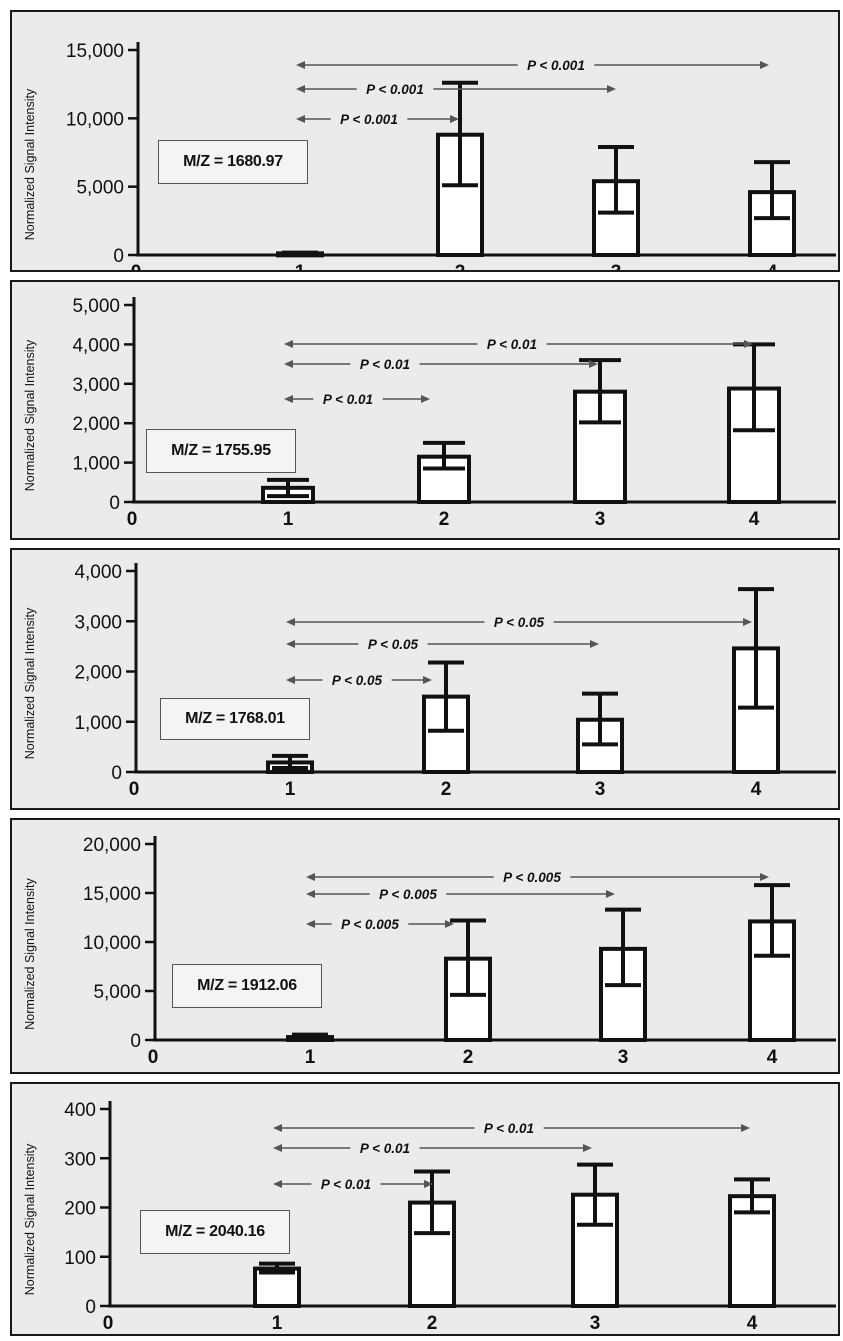  What do you see at coordinates (233, 162) in the screenshot?
I see `mz-label-box: M/Z = 1680.97` at bounding box center [233, 162].